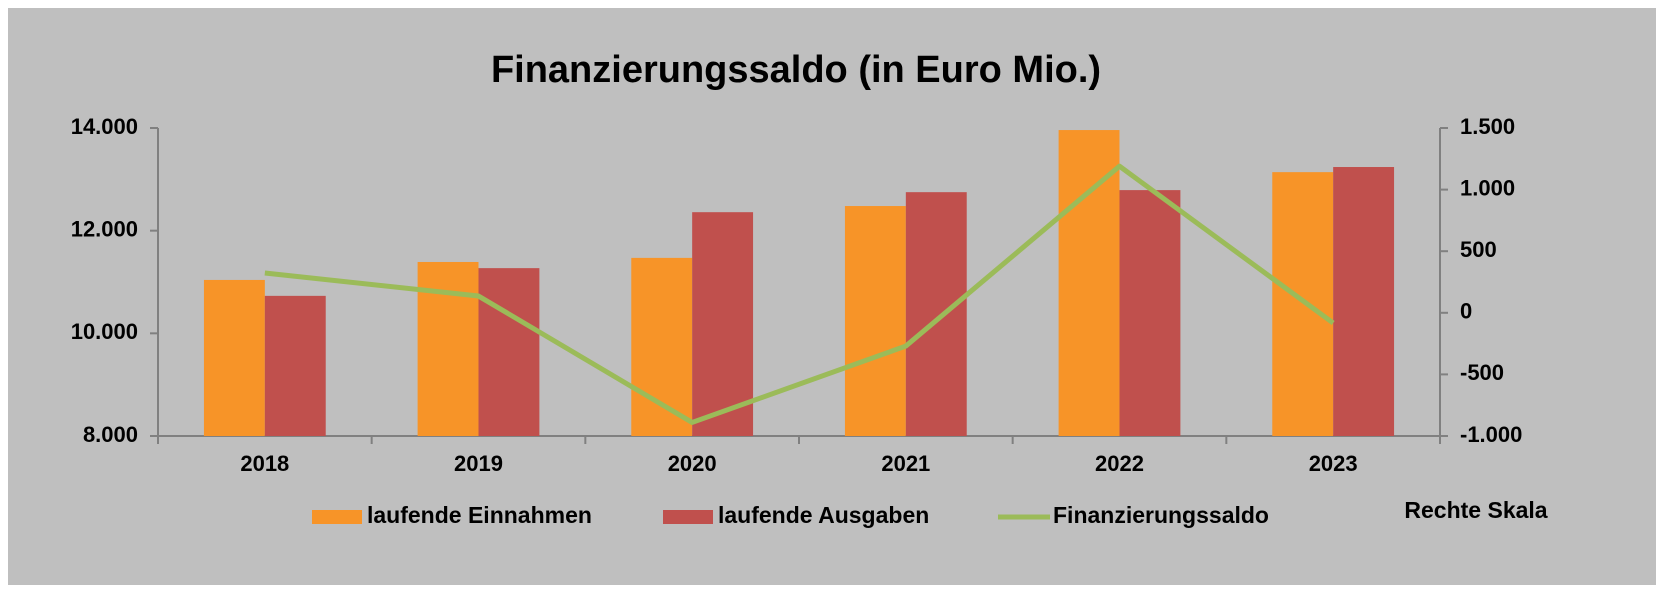  I want to click on legend-label: laufende Einnahmen, so click(479, 515).